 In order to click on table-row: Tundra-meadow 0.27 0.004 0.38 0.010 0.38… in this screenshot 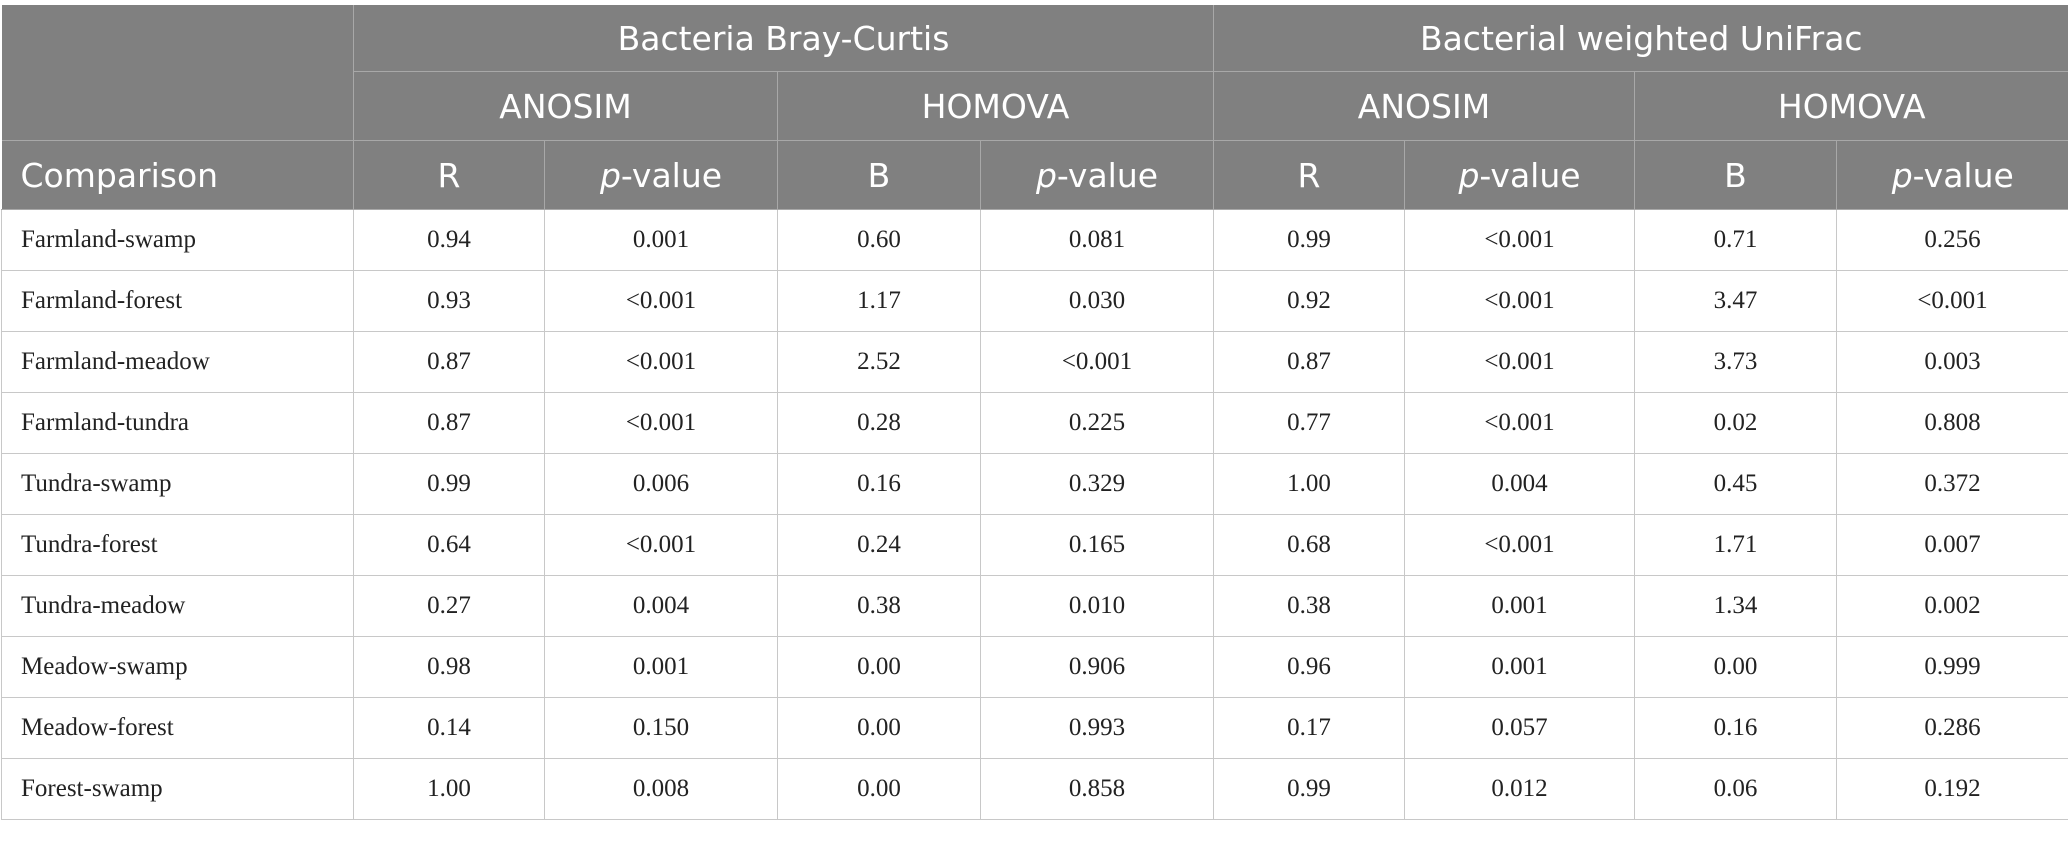, I will do `click(1034, 606)`.